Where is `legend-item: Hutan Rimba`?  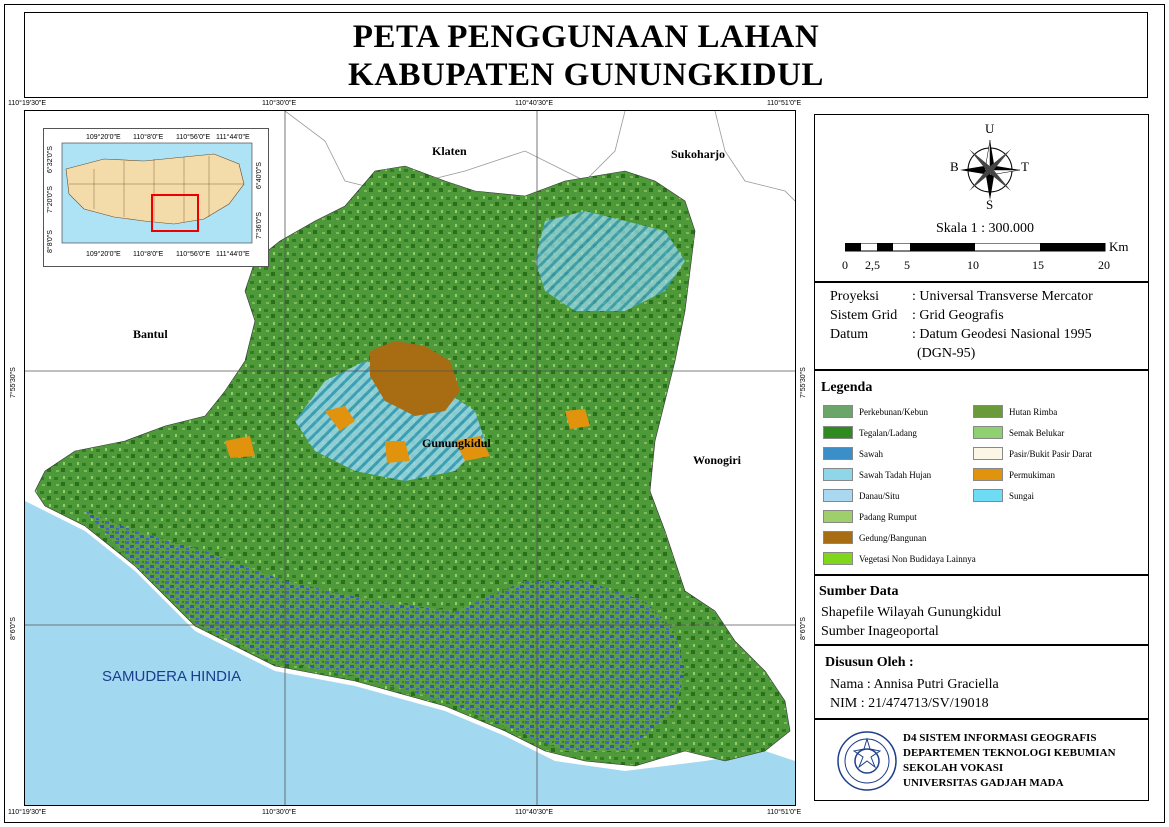
legend-item: Hutan Rimba is located at coordinates (1015, 411).